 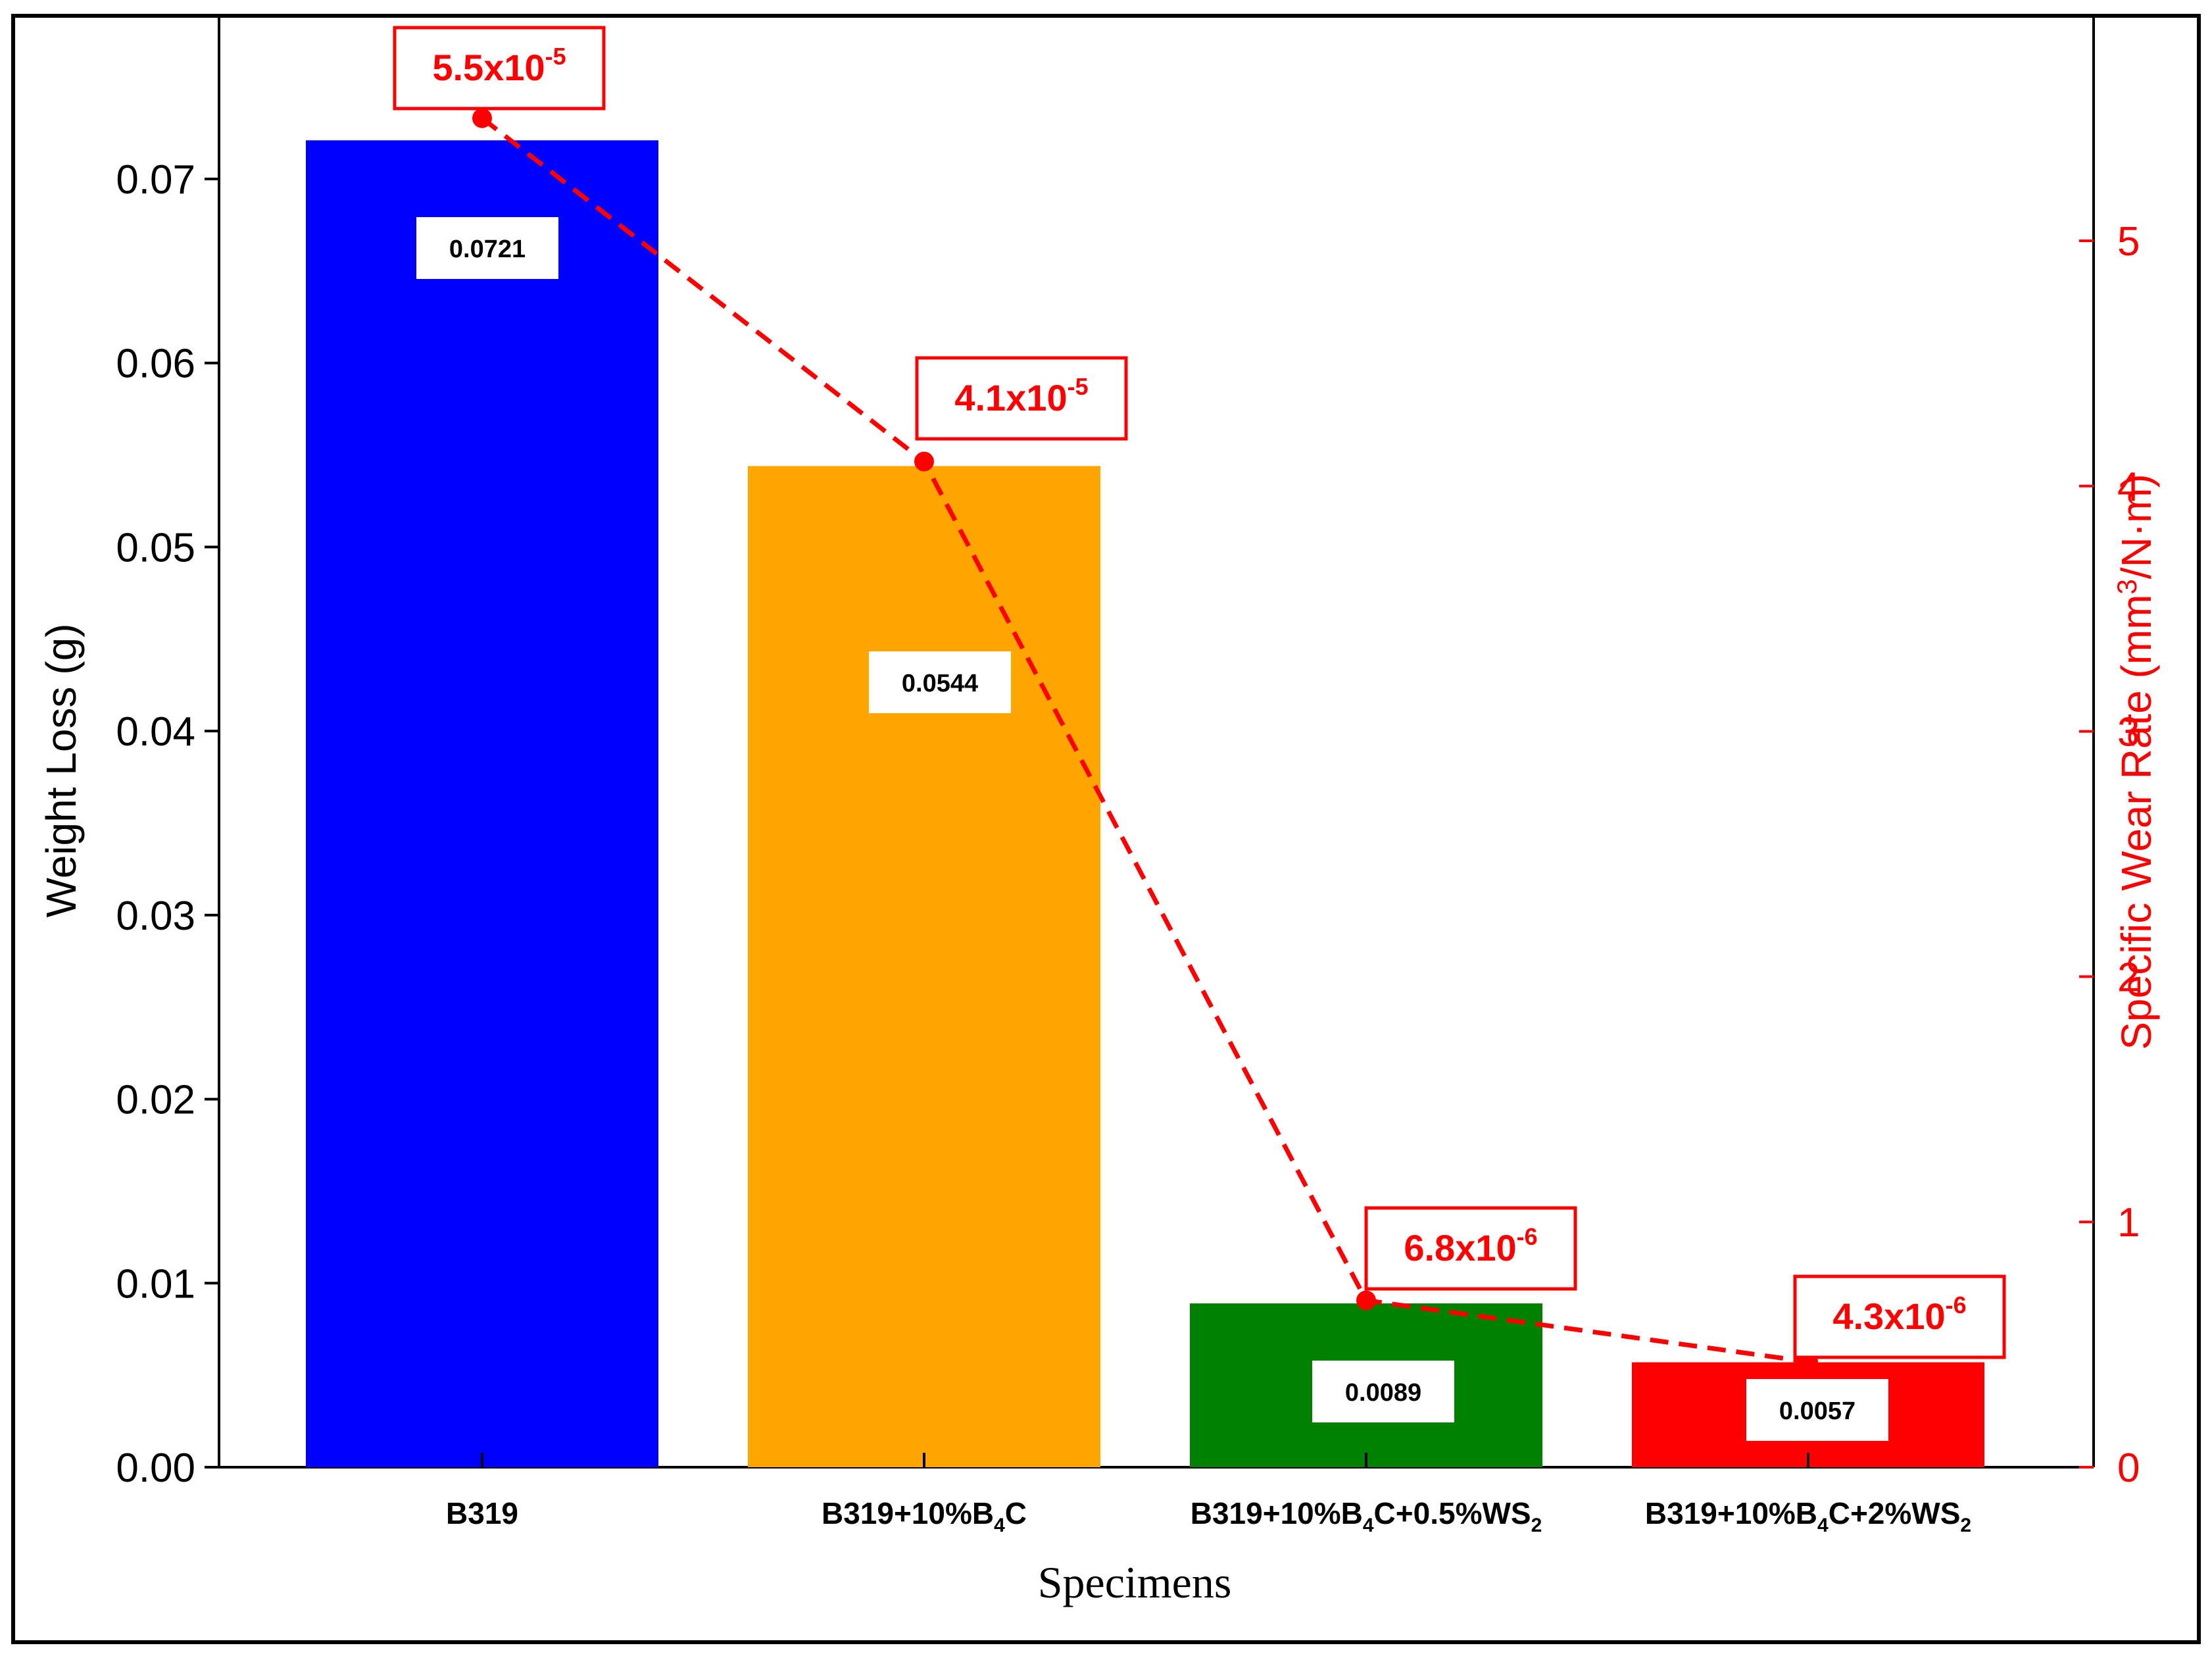 What do you see at coordinates (156, 1468) in the screenshot?
I see `y-tick-label: 0.00` at bounding box center [156, 1468].